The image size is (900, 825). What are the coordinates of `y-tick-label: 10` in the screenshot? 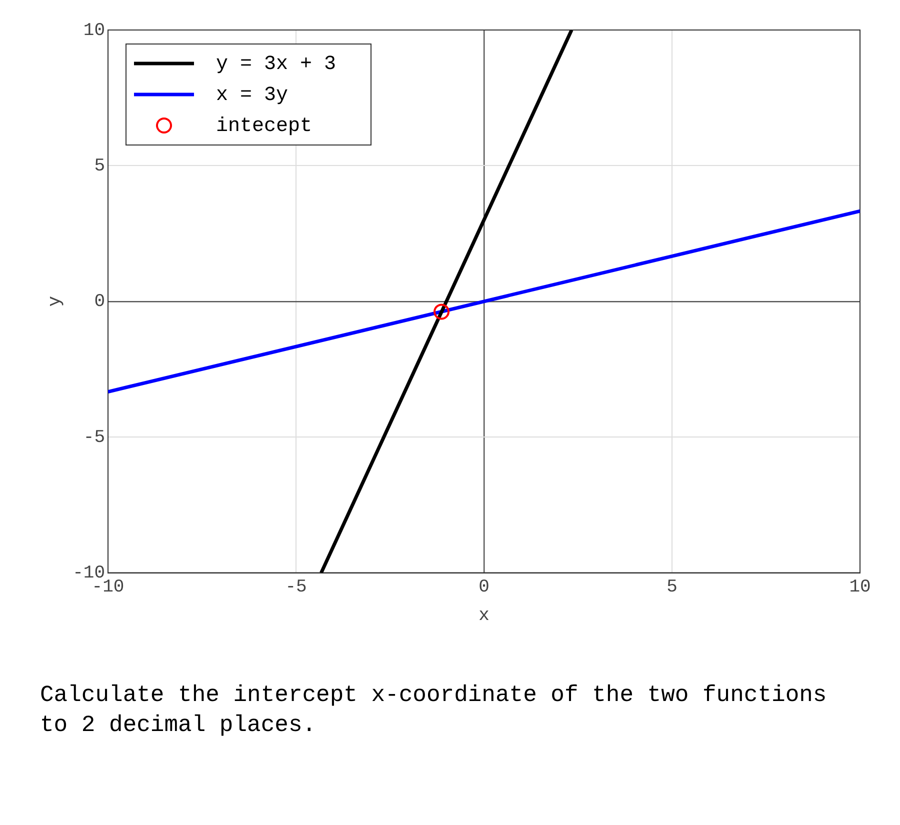 It's located at (94, 30).